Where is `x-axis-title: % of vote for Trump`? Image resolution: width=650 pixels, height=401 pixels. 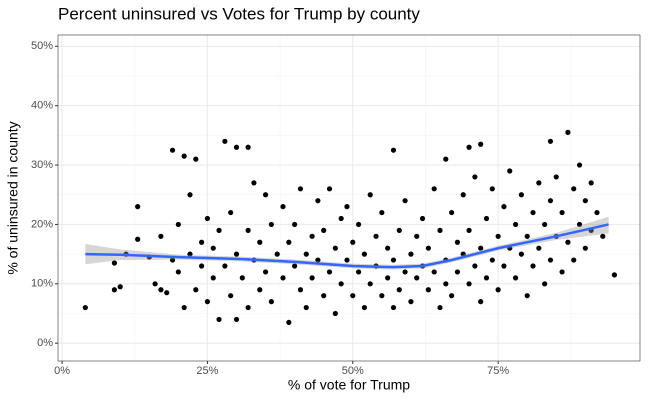 x-axis-title: % of vote for Trump is located at coordinates (349, 385).